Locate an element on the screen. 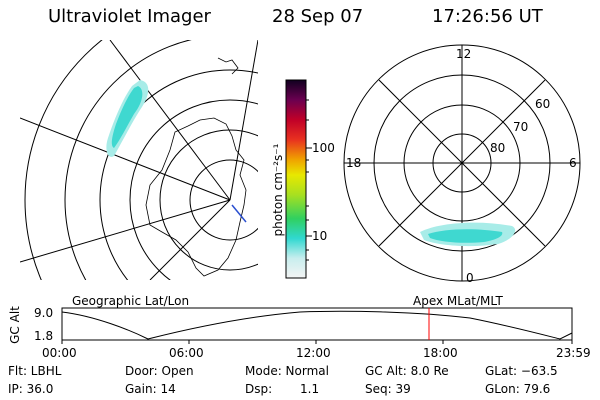  colorbar-tick-10: 10 is located at coordinates (320, 236).